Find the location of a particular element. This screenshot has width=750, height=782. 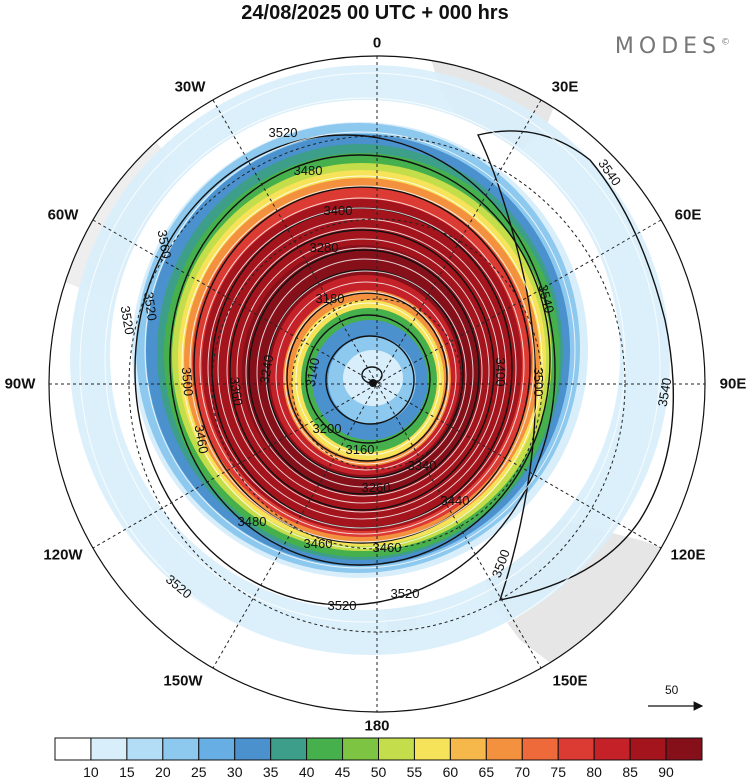

contour-label: 3140 is located at coordinates (313, 372).